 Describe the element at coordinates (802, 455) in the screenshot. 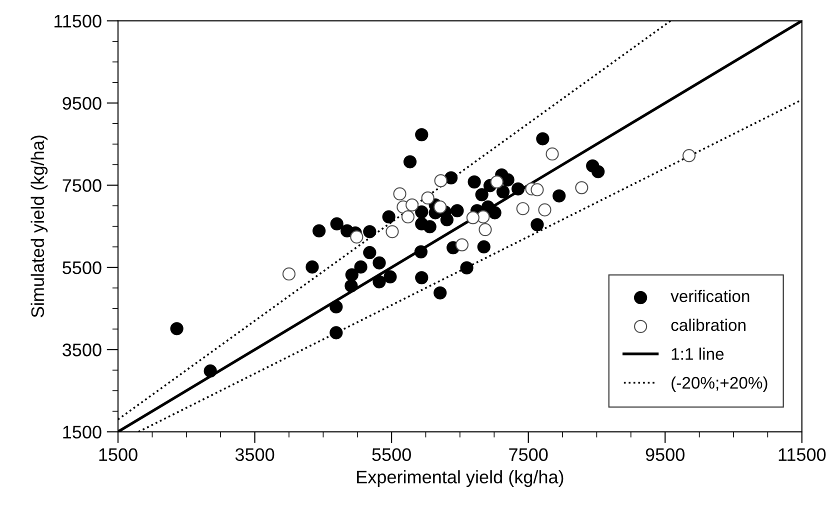

I see `x-tick-label: 11500` at that location.